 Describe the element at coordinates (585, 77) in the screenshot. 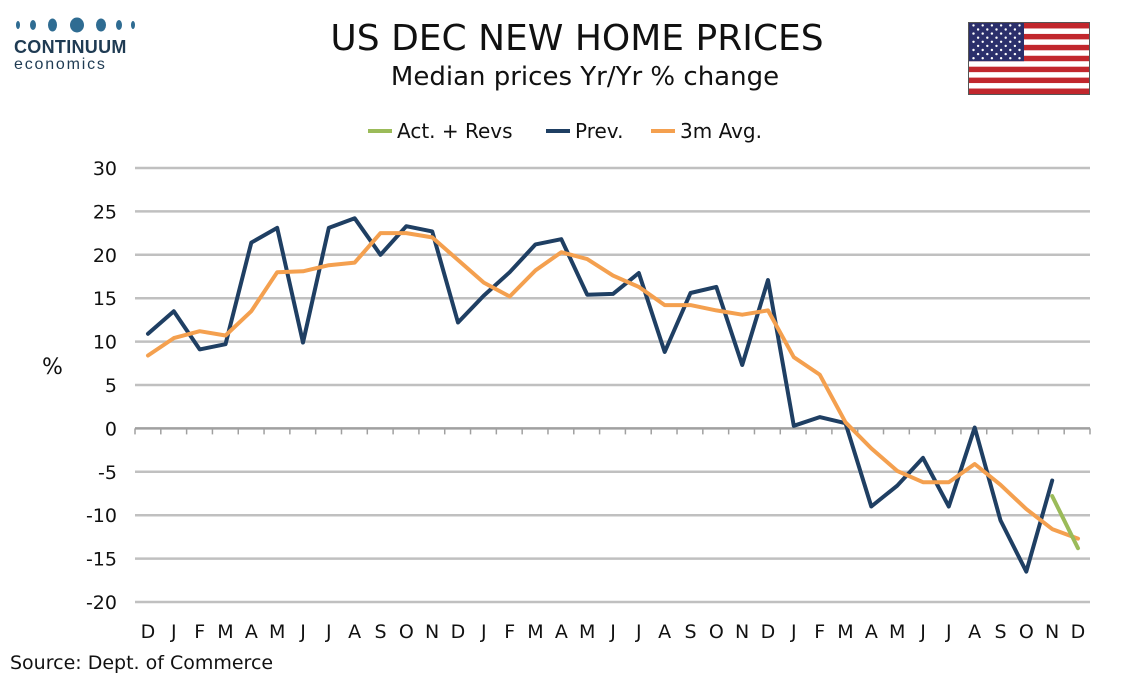

I see `chart-subtitle: Median prices Yr/Yr % change` at that location.